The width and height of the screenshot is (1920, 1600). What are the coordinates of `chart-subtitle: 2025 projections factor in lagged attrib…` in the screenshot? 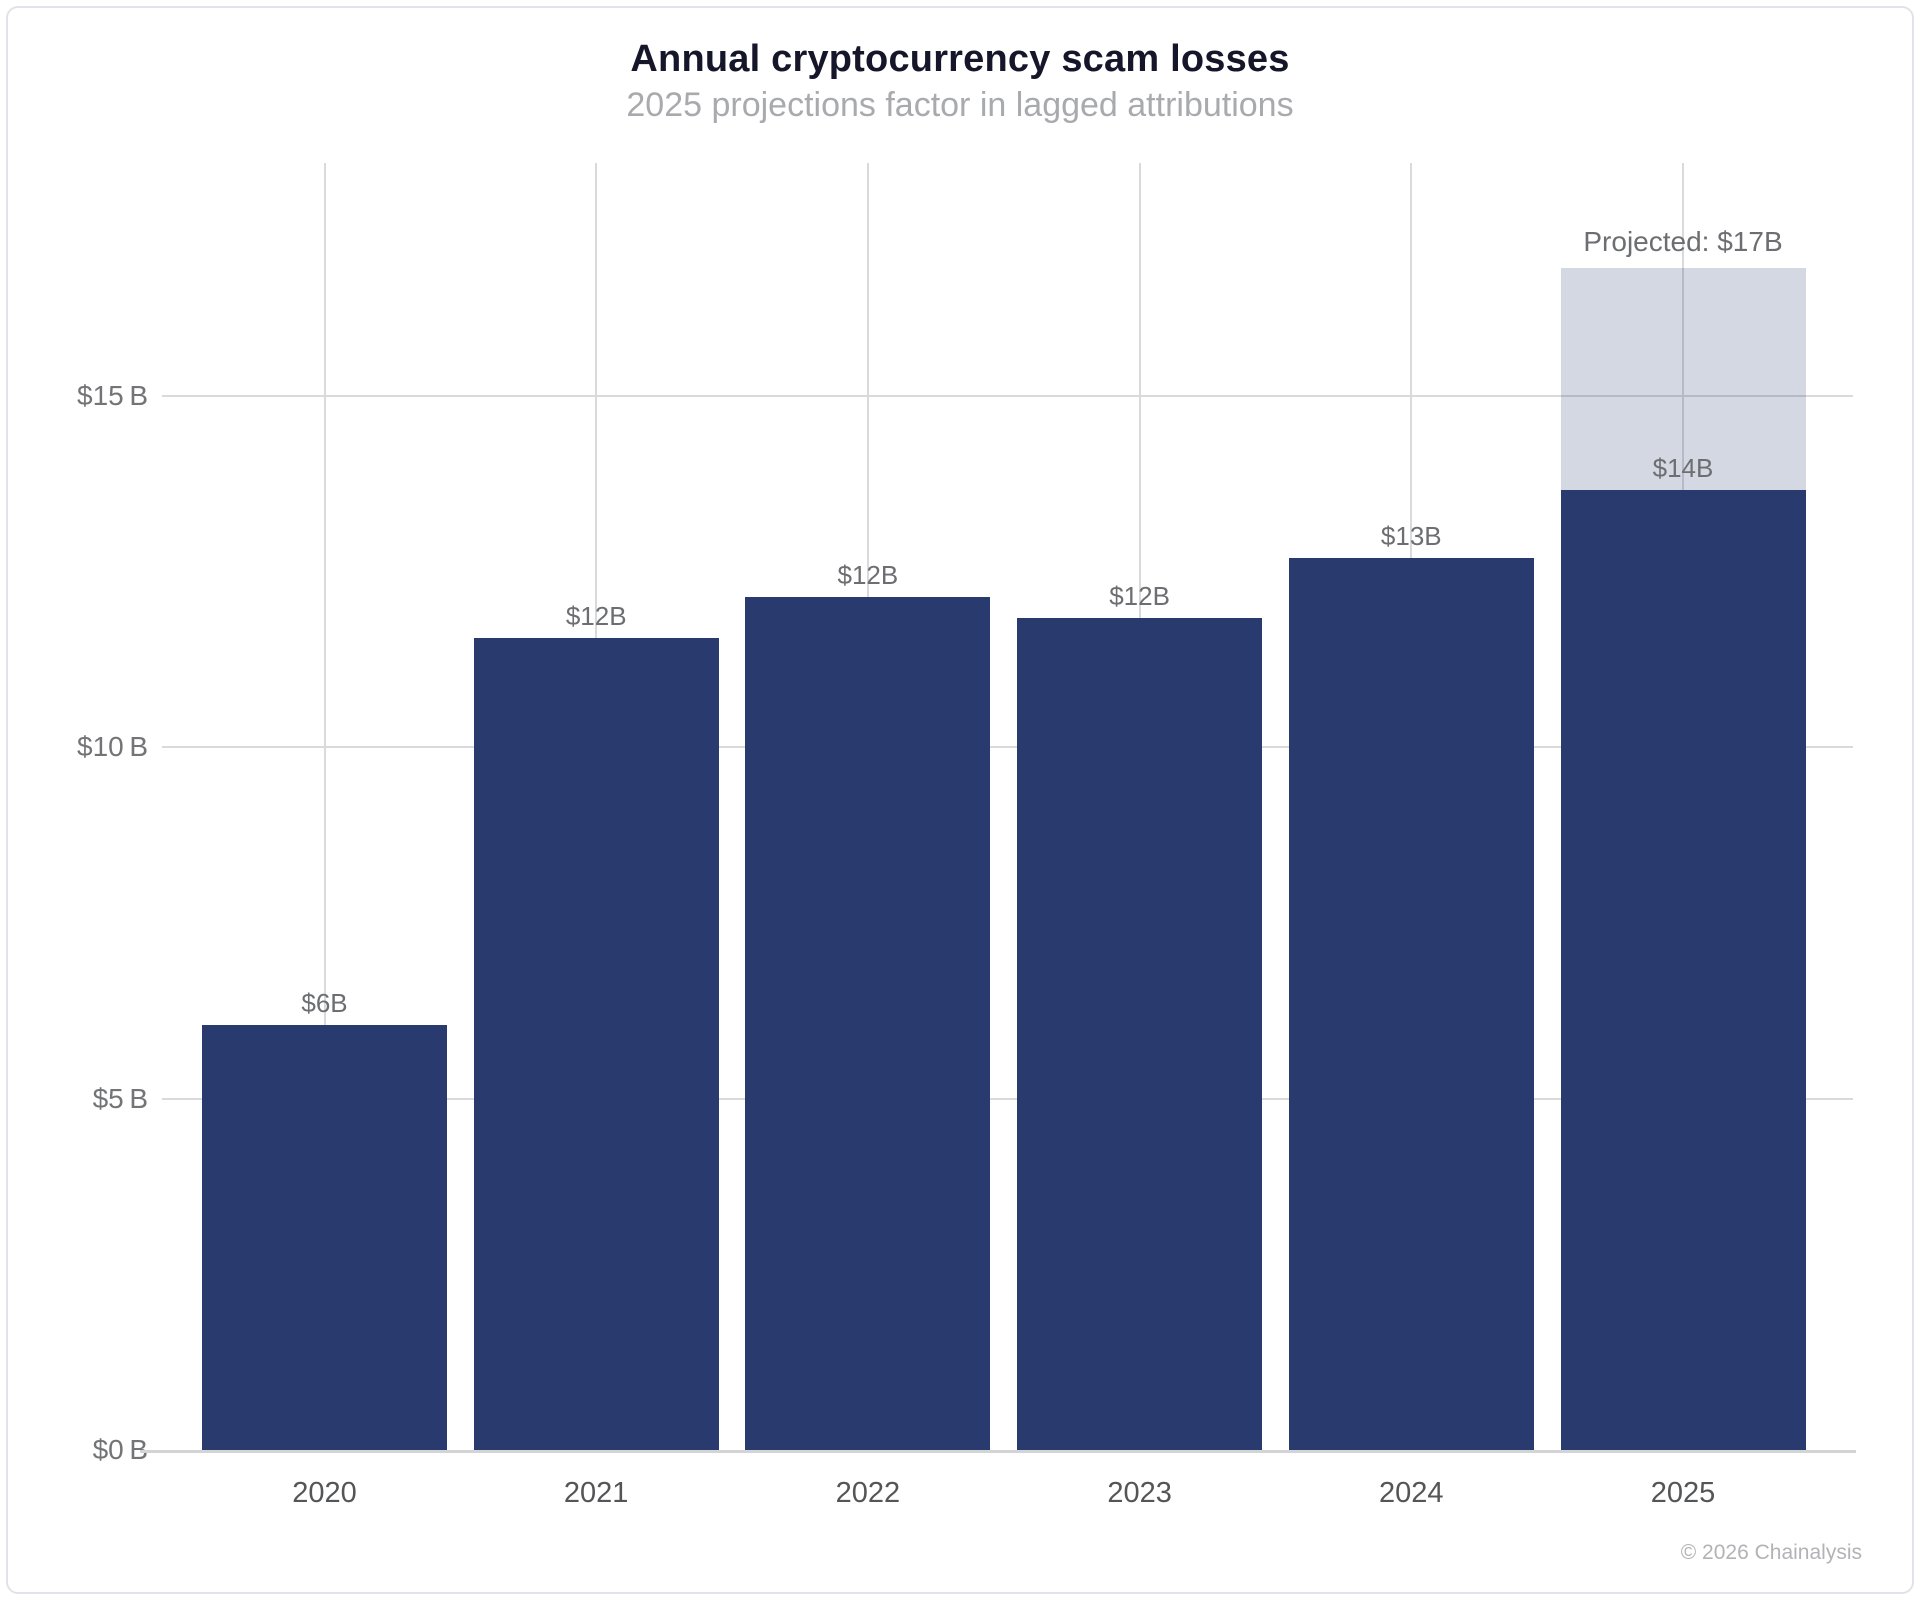 It's located at (960, 105).